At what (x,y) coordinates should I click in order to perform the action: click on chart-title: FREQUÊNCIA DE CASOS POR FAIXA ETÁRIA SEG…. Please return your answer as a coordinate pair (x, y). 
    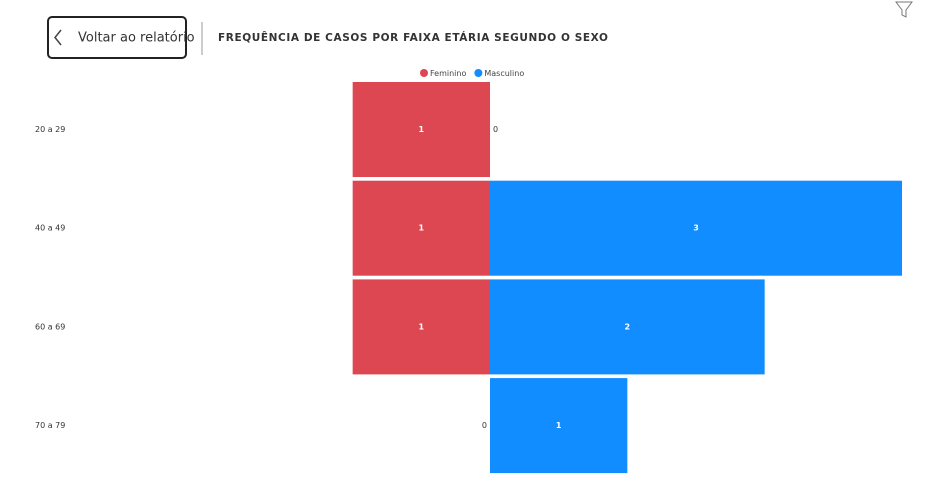
    Looking at the image, I should click on (413, 37).